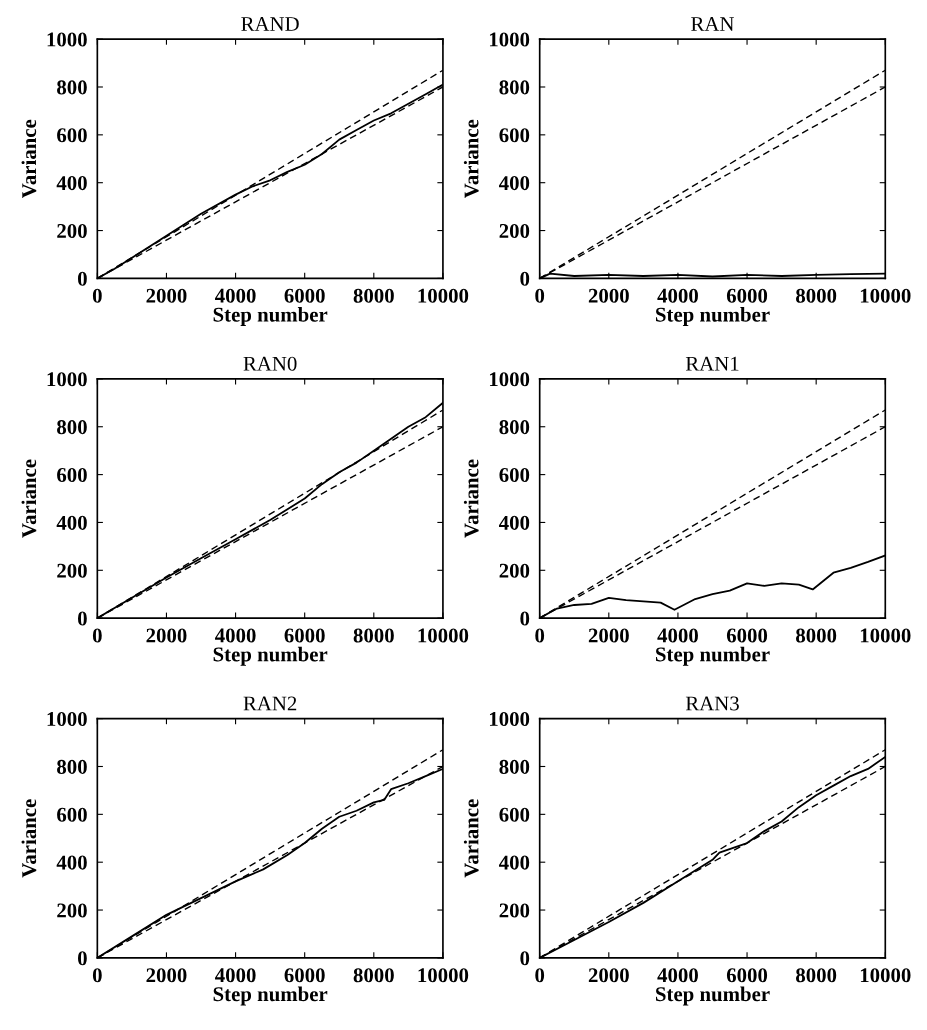 The width and height of the screenshot is (927, 1030). What do you see at coordinates (712, 24) in the screenshot?
I see `chart-title: RAN` at bounding box center [712, 24].